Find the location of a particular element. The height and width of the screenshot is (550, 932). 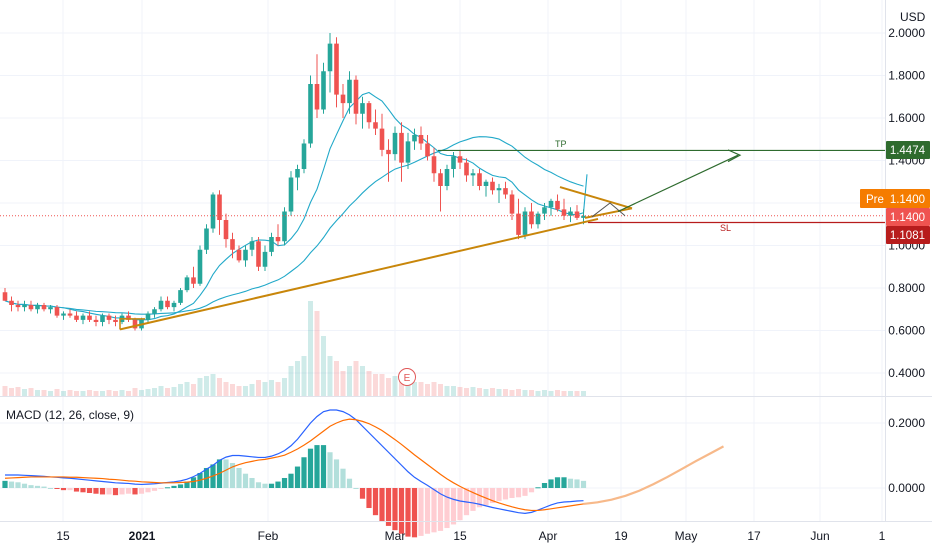

trendline-handle is located at coordinates (132, 324).